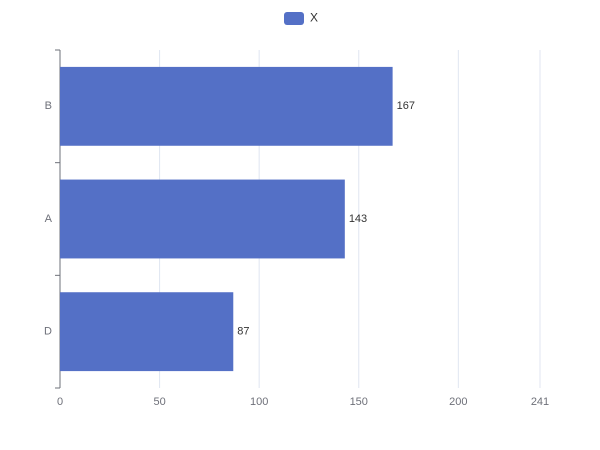 This screenshot has width=600, height=450. What do you see at coordinates (314, 18) in the screenshot?
I see `legend-label: X` at bounding box center [314, 18].